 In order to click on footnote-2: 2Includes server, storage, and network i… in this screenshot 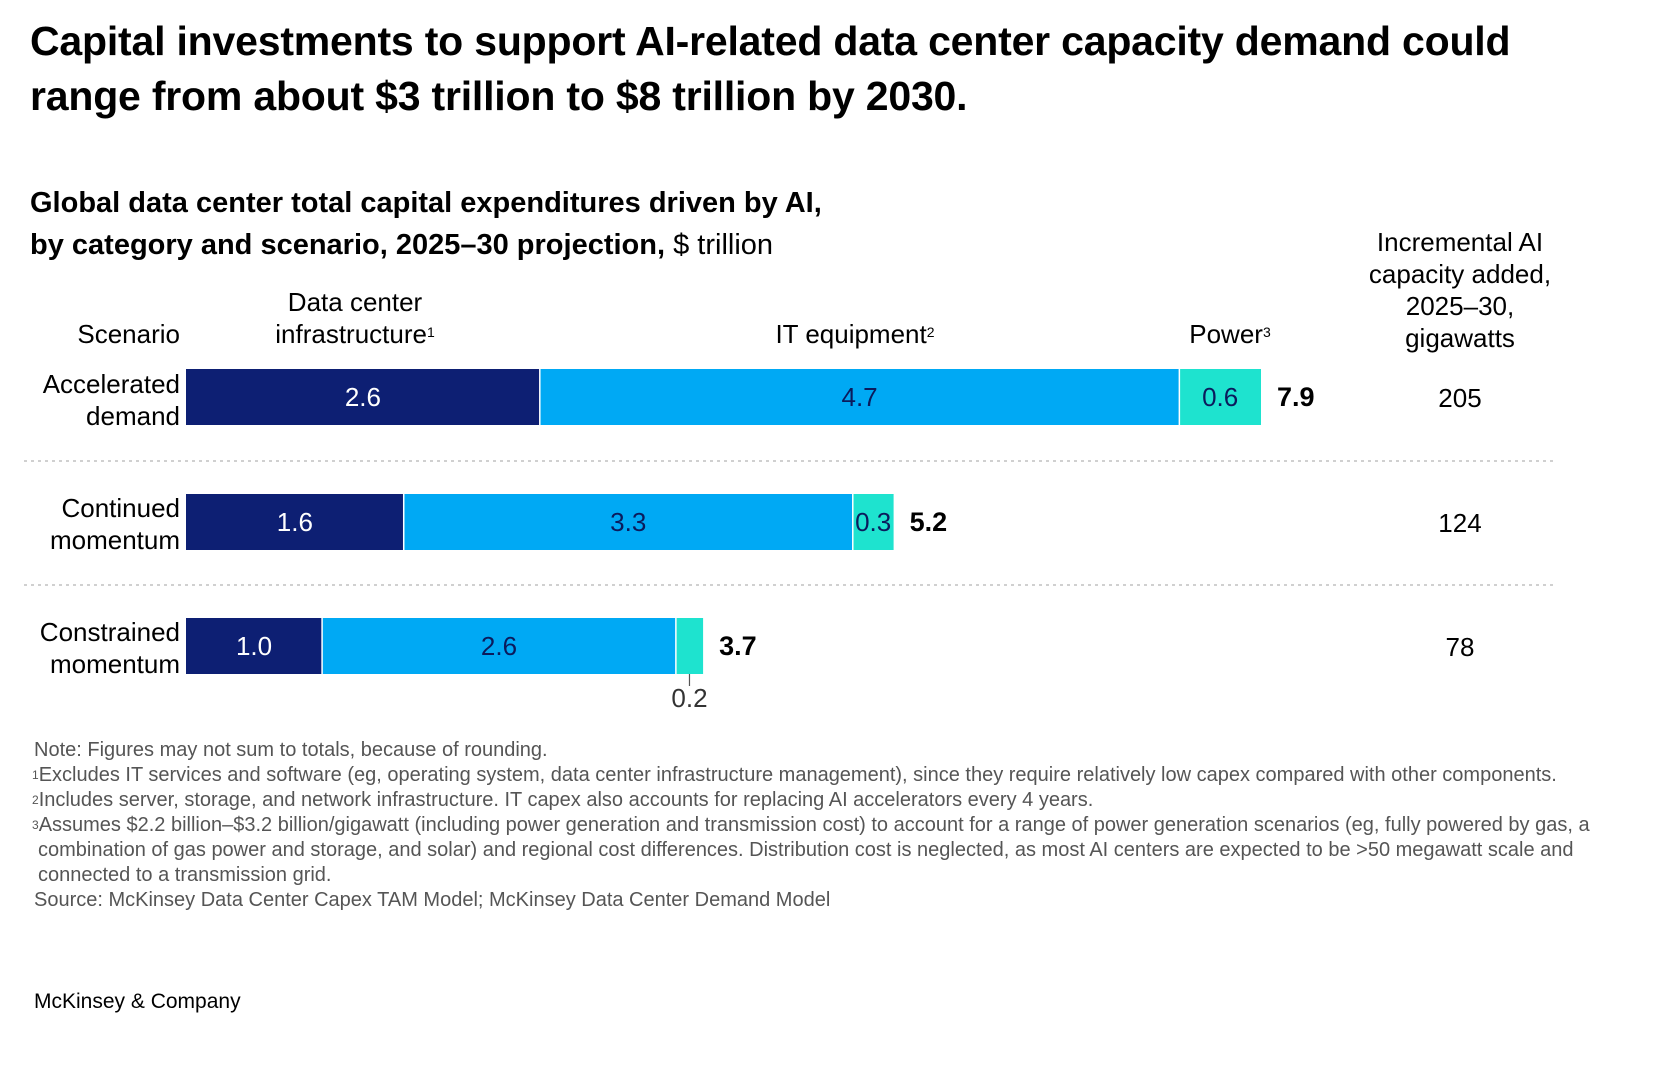, I will do `click(813, 800)`.